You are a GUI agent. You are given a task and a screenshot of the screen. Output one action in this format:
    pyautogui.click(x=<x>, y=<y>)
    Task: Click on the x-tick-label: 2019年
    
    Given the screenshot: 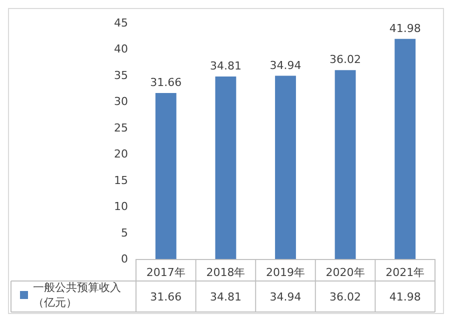 What is the action you would take?
    pyautogui.click(x=285, y=272)
    